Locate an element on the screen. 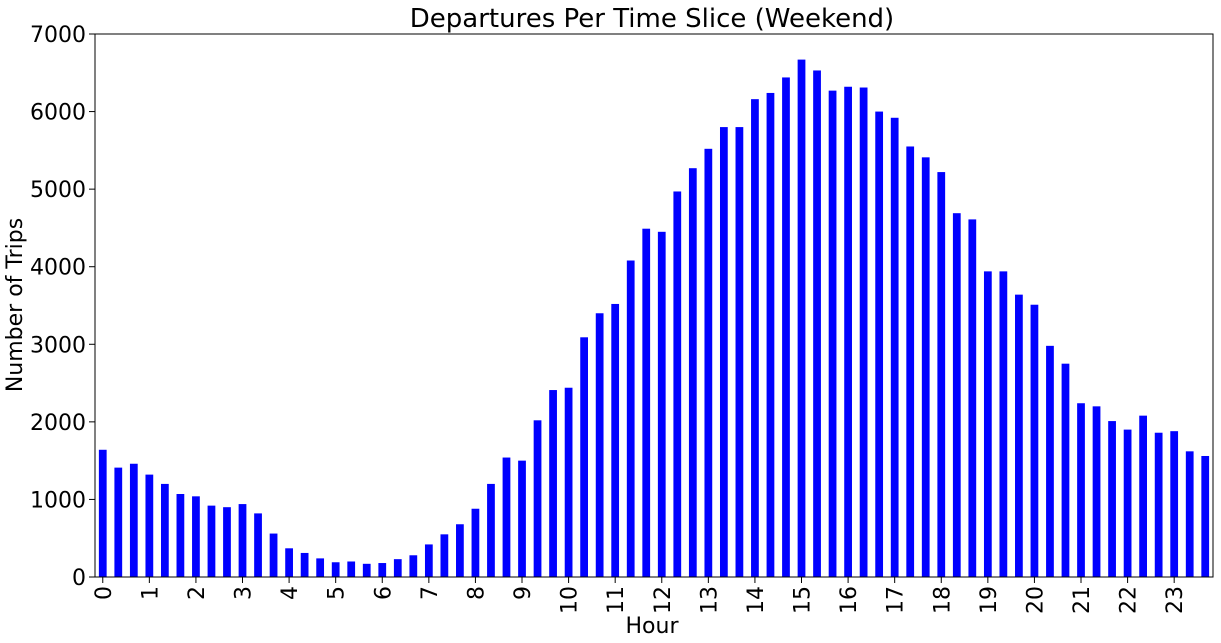  x-tick-label: 3 is located at coordinates (244, 593).